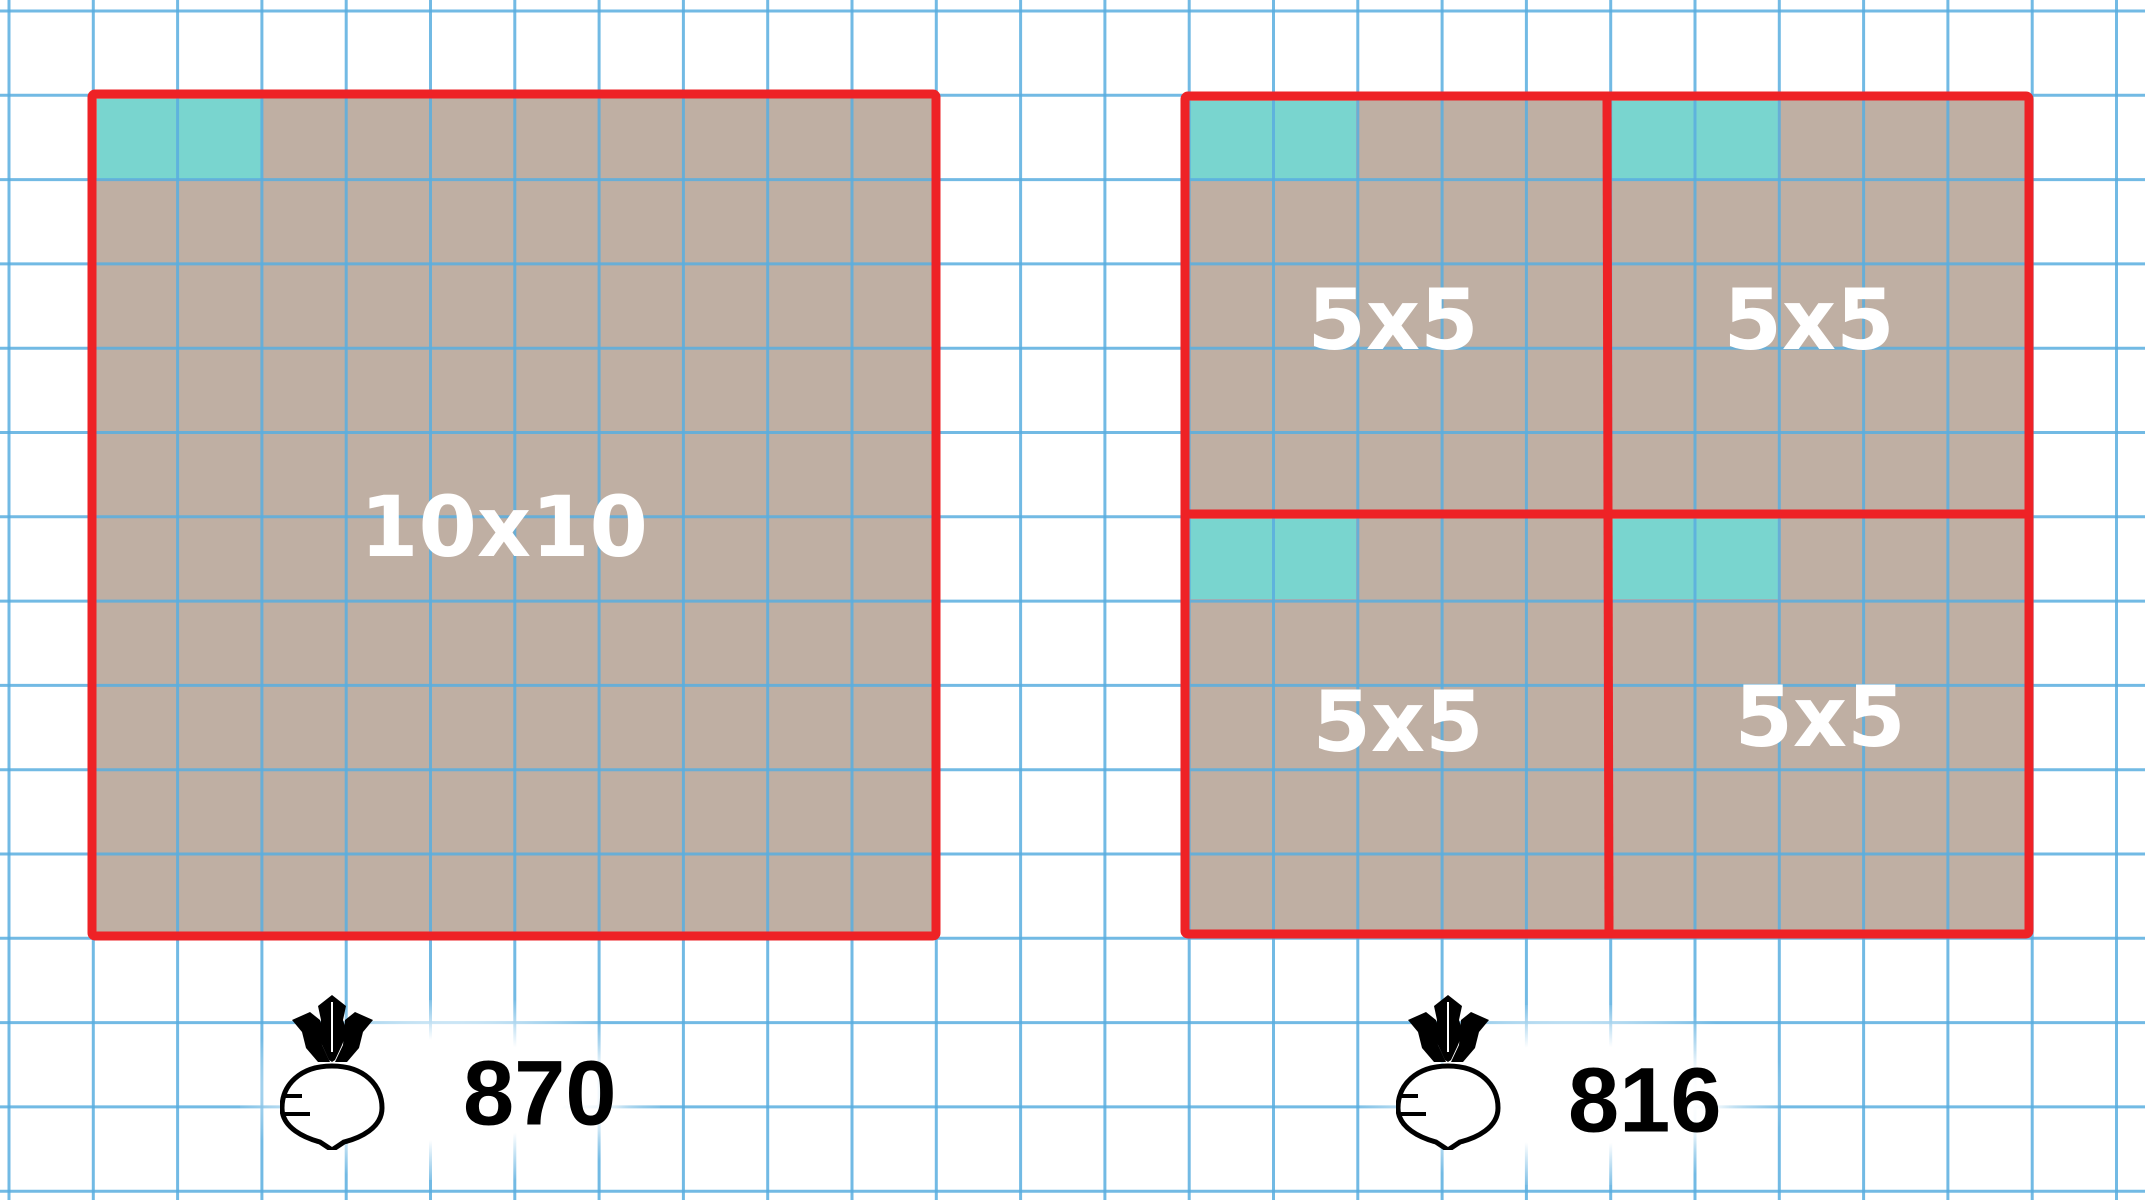 The width and height of the screenshot is (2145, 1200). Describe the element at coordinates (1393, 320) in the screenshot. I see `quadrant-label-top-left: 5x5` at that location.